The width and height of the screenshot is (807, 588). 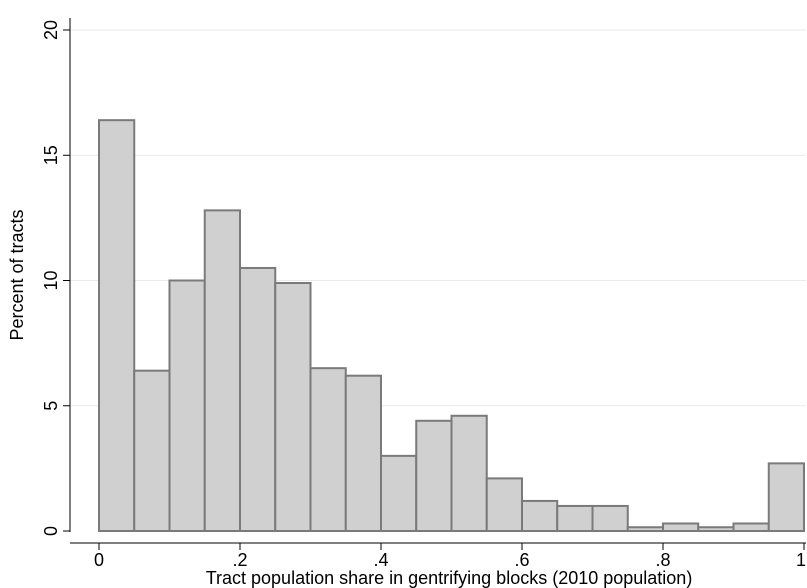 I want to click on x-tick-label: .2, so click(x=239, y=560).